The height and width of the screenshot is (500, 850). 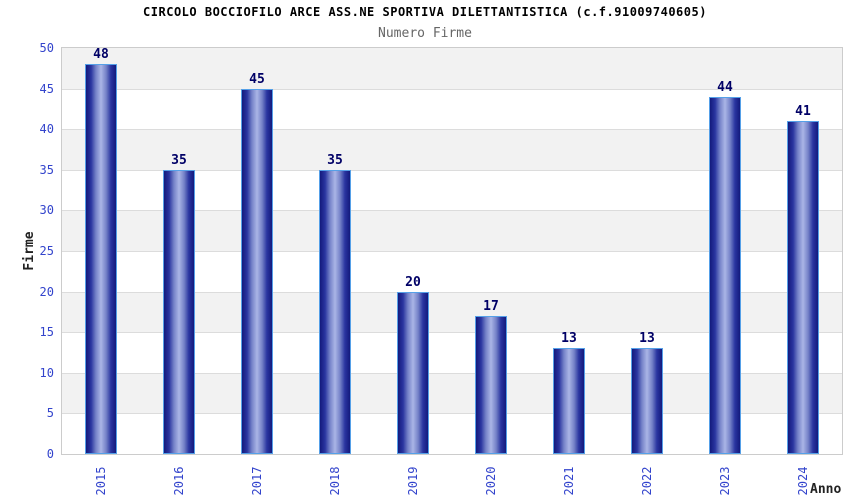 What do you see at coordinates (335, 311) in the screenshot?
I see `bar-2018` at bounding box center [335, 311].